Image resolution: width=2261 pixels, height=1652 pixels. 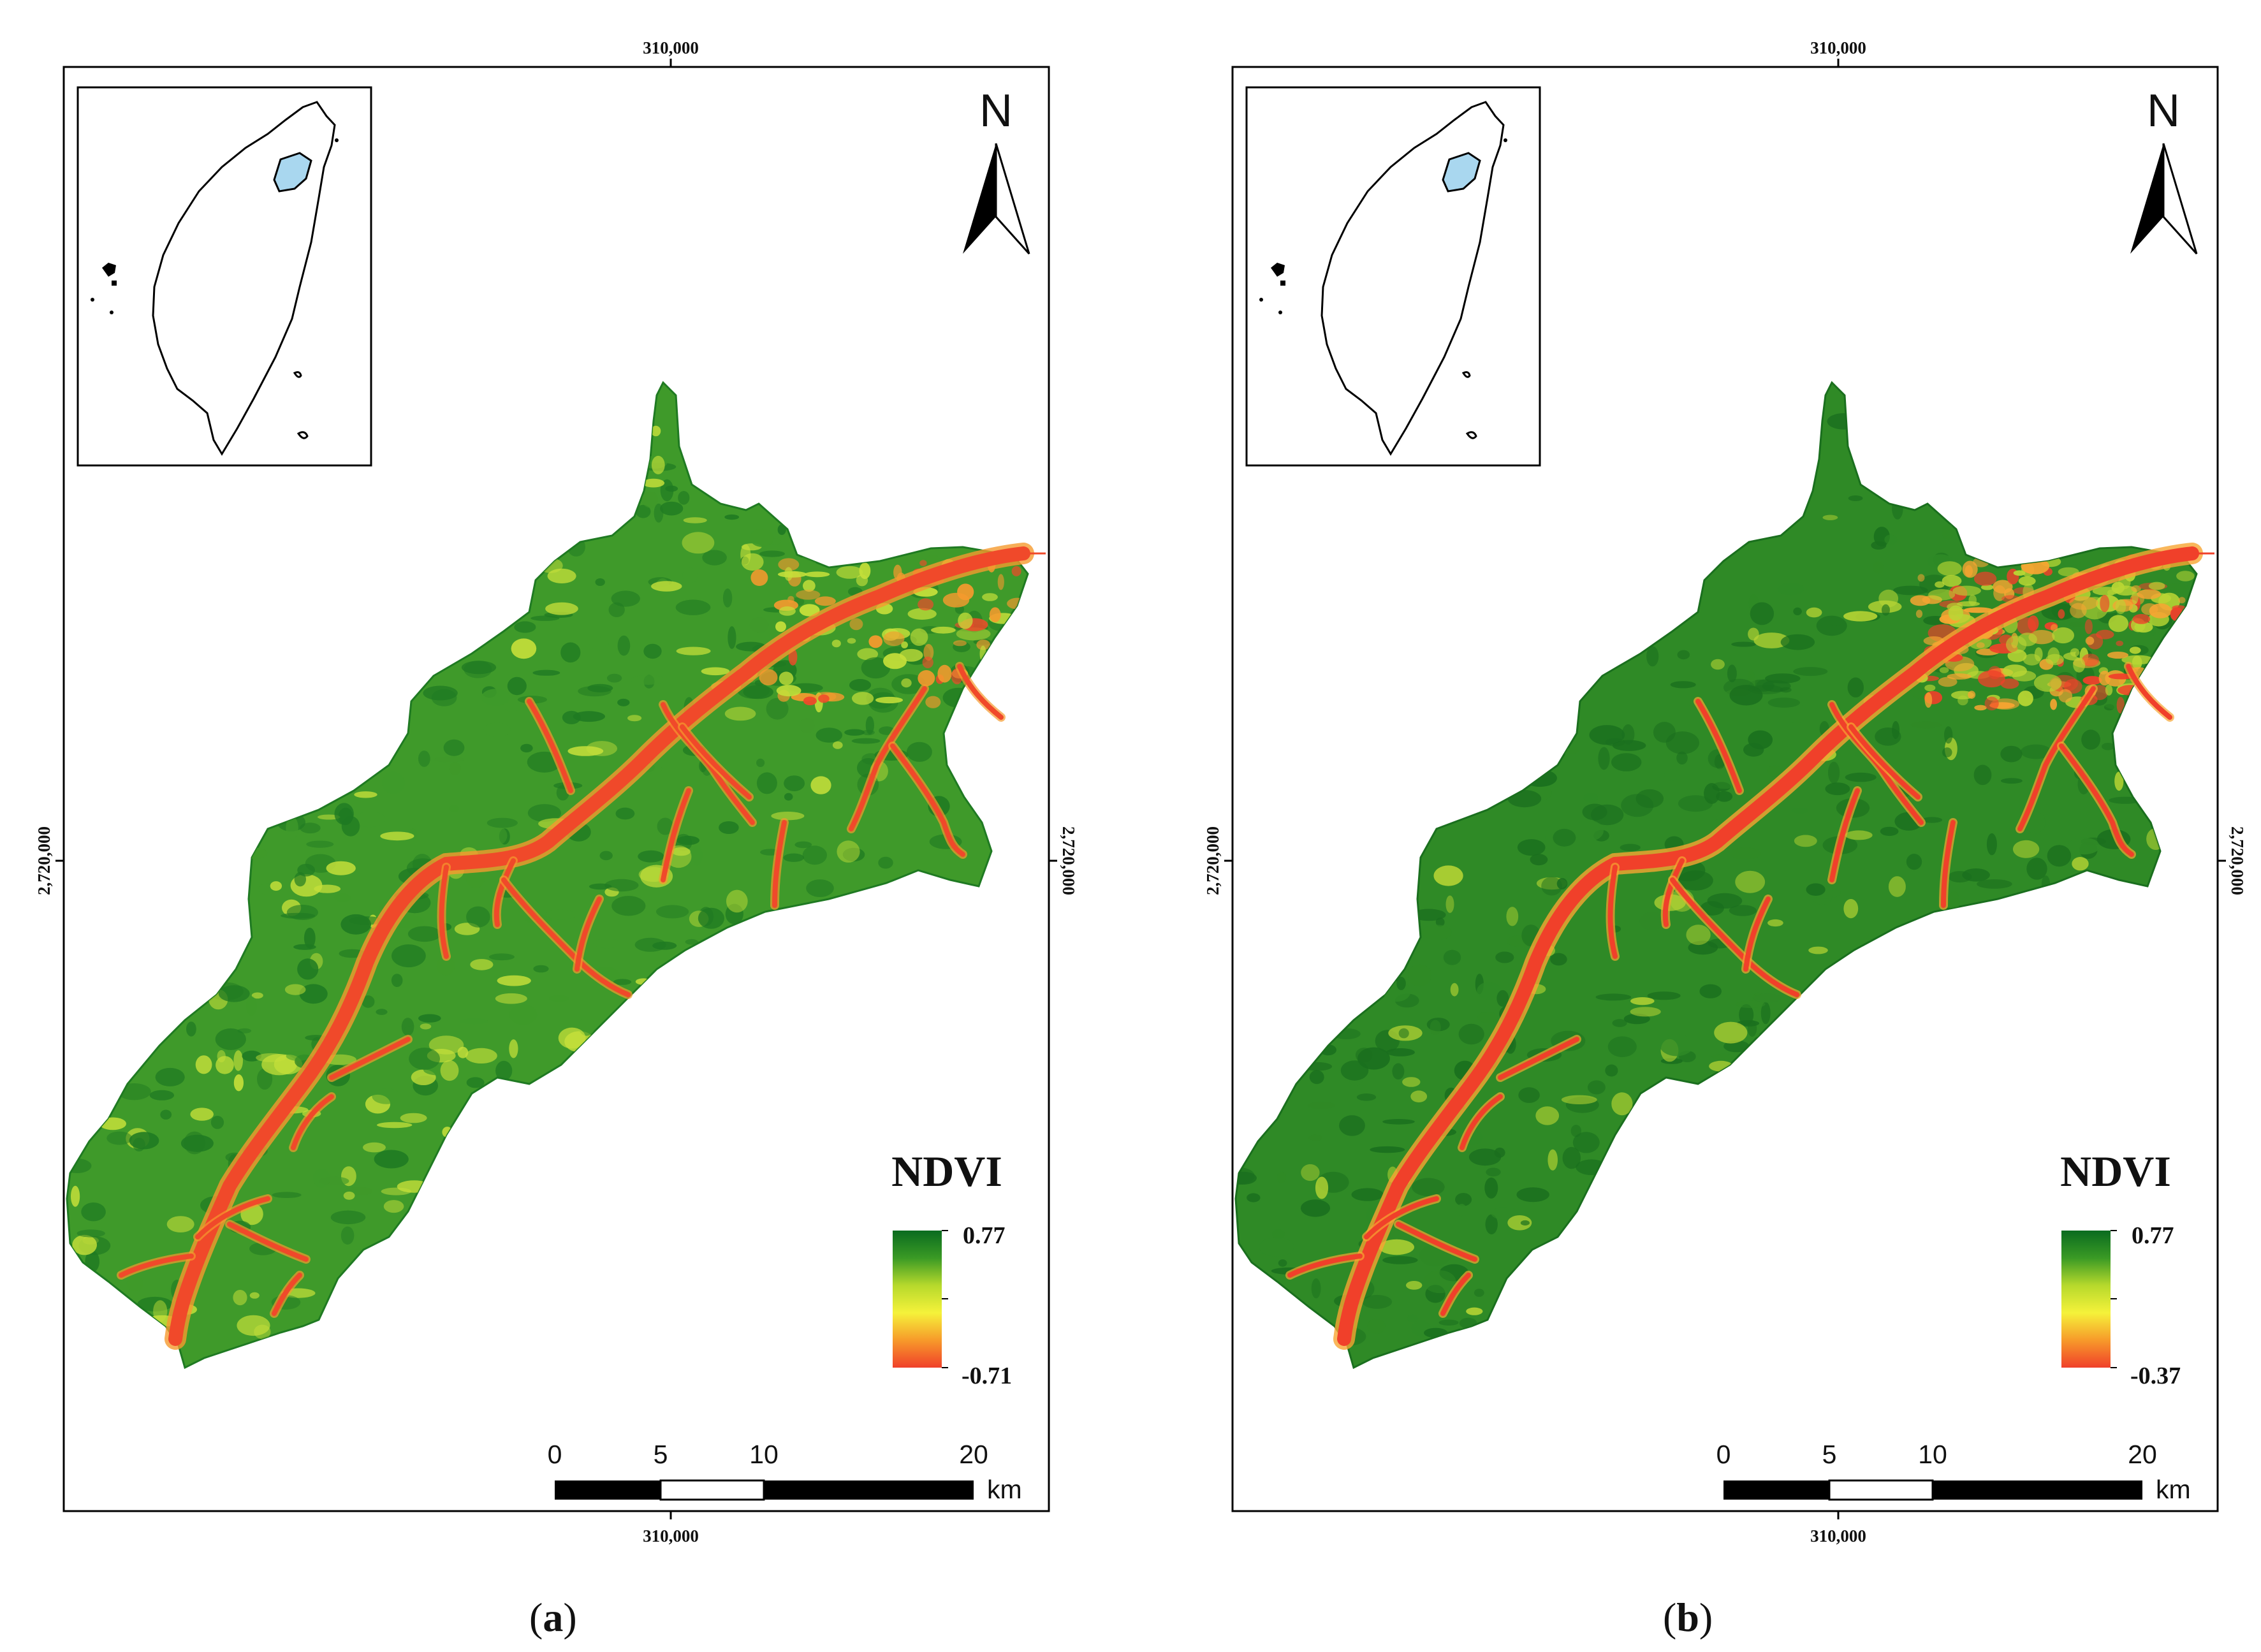 What do you see at coordinates (917, 1300) in the screenshot?
I see `legend-color-ramp` at bounding box center [917, 1300].